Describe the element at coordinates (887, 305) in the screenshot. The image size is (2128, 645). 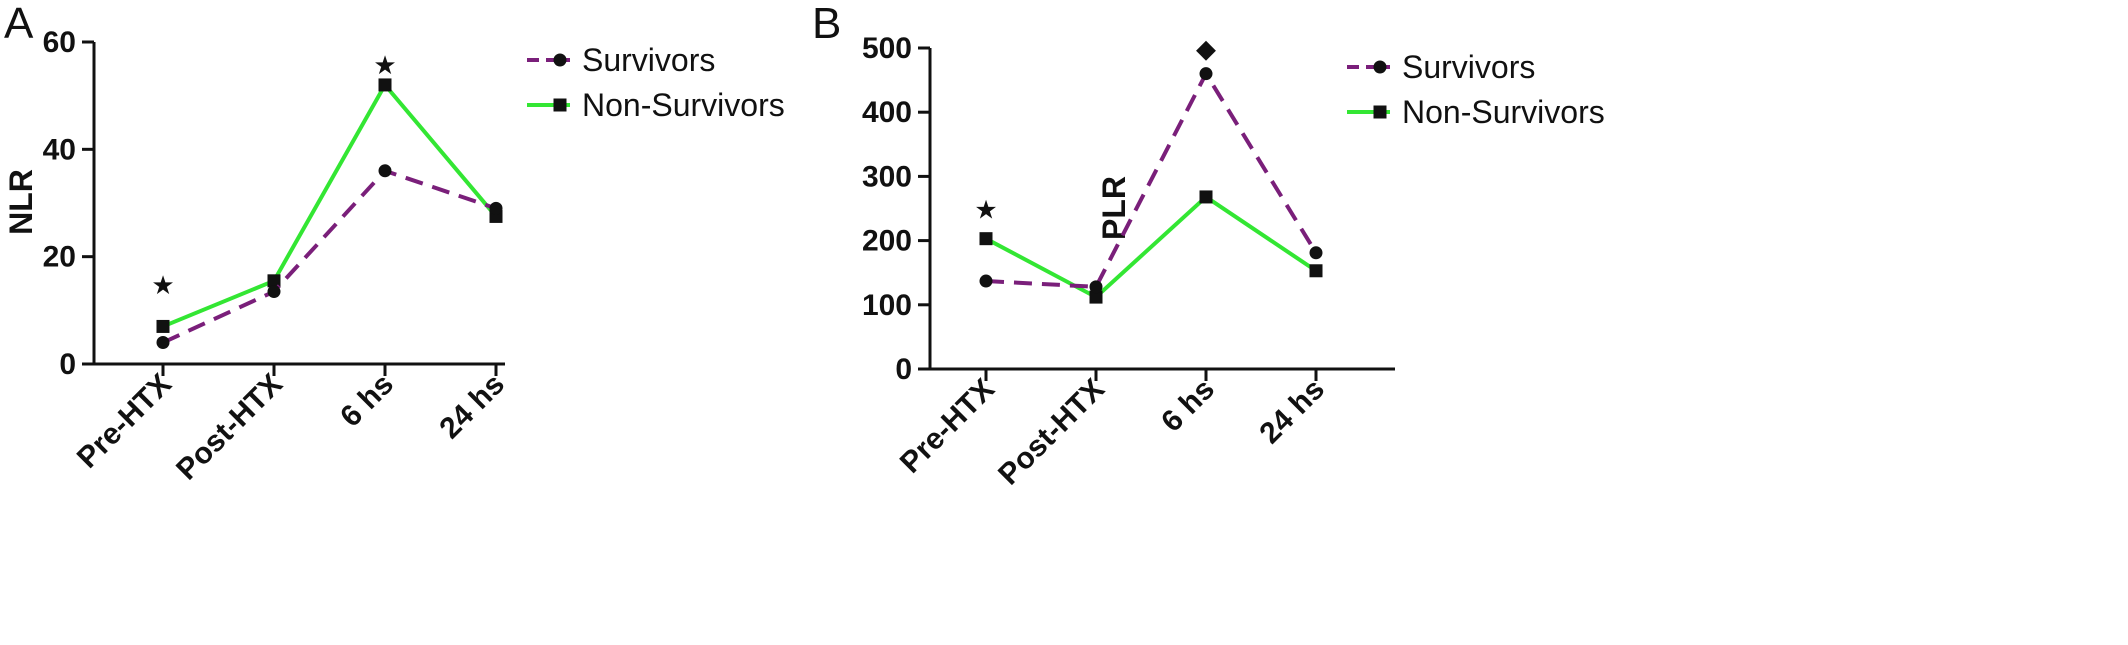
I see `panel-b-y-tick-label: 100` at that location.